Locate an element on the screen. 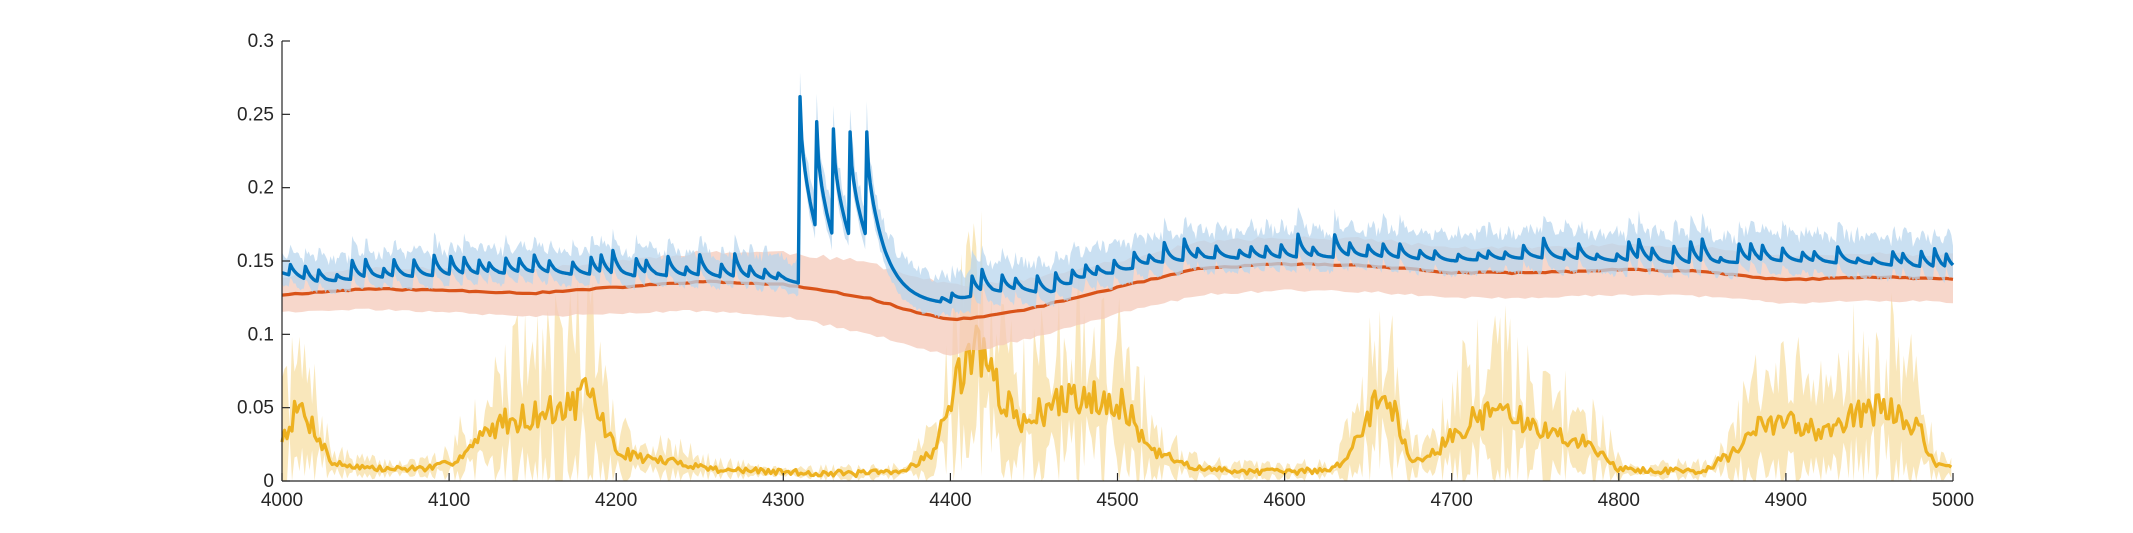 This screenshot has width=2133, height=533. x-tick-label: 5000 is located at coordinates (1953, 500).